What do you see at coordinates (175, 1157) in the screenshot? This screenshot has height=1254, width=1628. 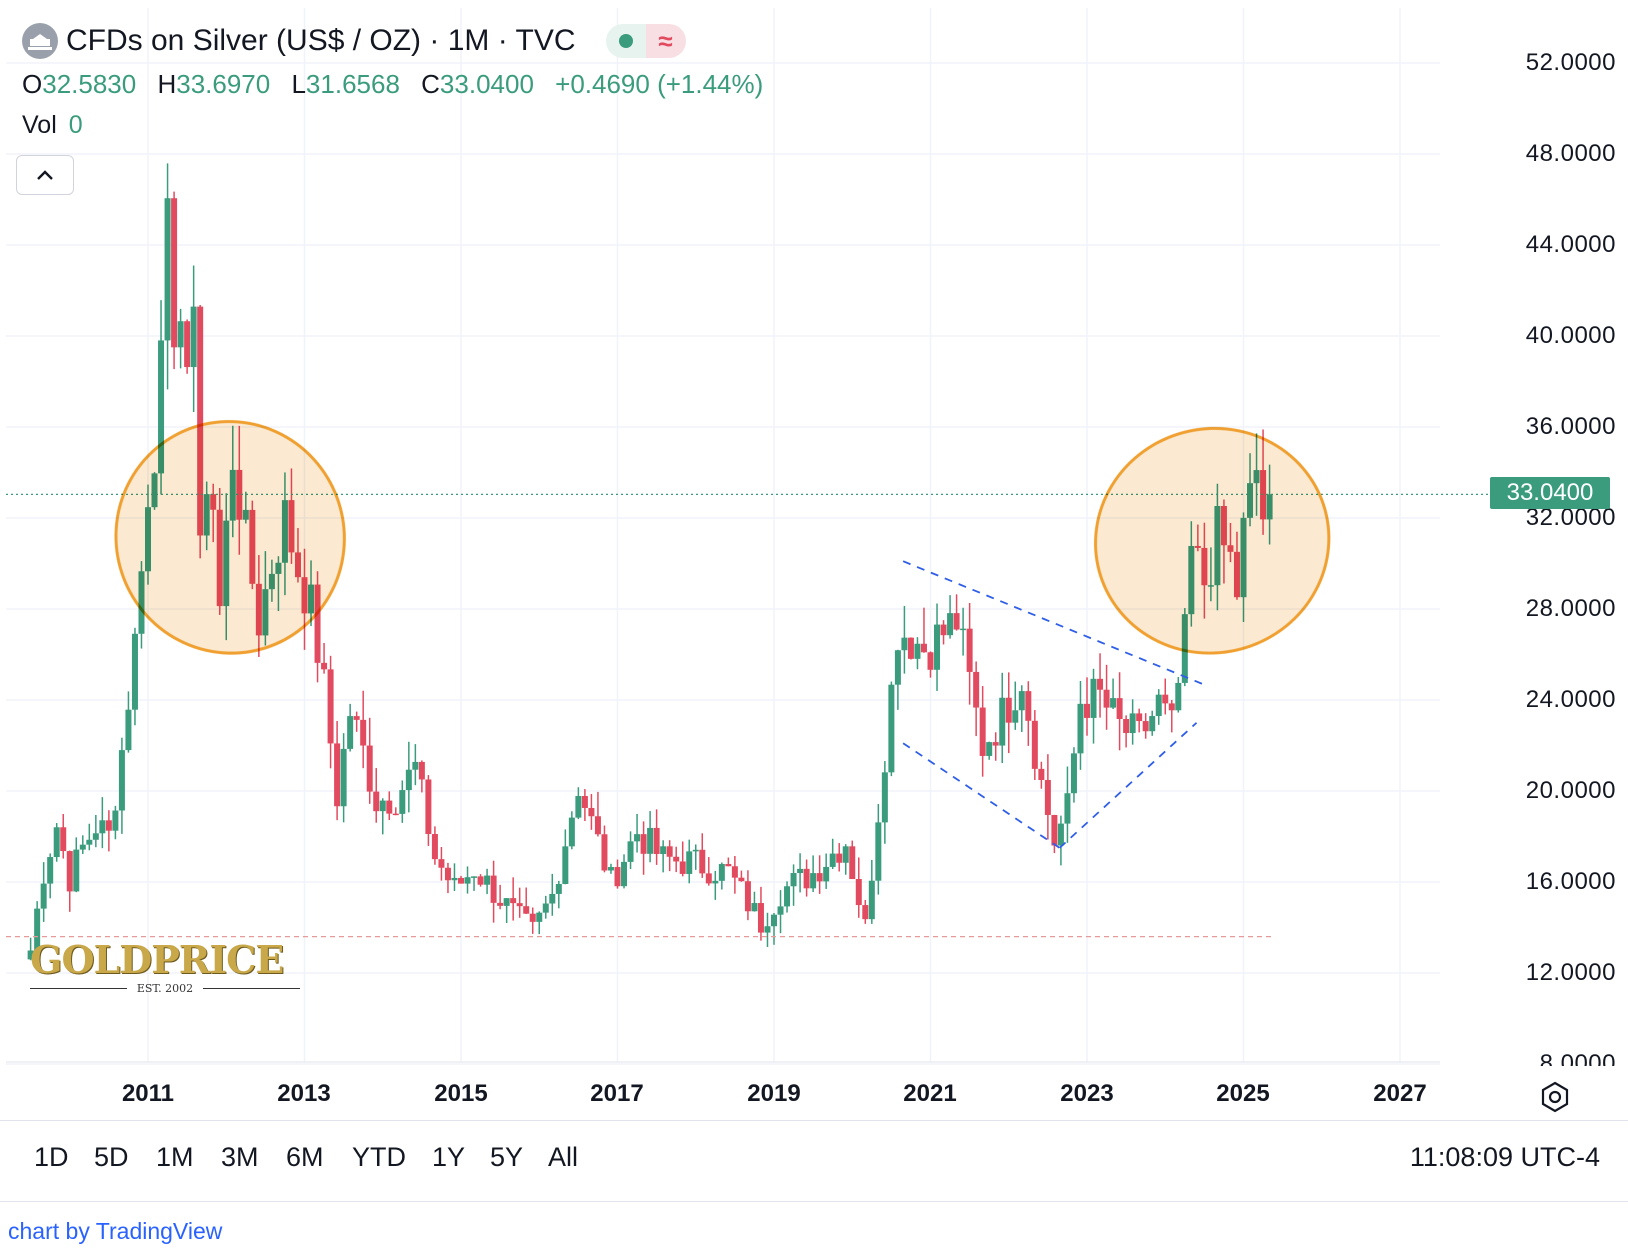 I see `range-button-1m: 1M` at bounding box center [175, 1157].